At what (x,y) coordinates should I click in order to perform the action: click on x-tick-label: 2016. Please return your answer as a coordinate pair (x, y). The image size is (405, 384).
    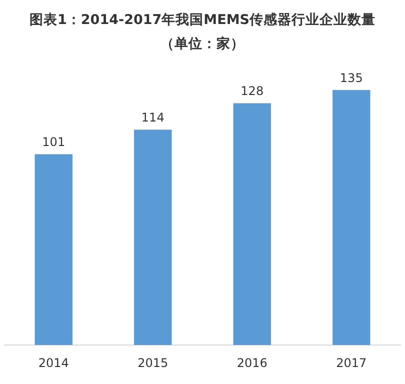
    Looking at the image, I should click on (252, 363).